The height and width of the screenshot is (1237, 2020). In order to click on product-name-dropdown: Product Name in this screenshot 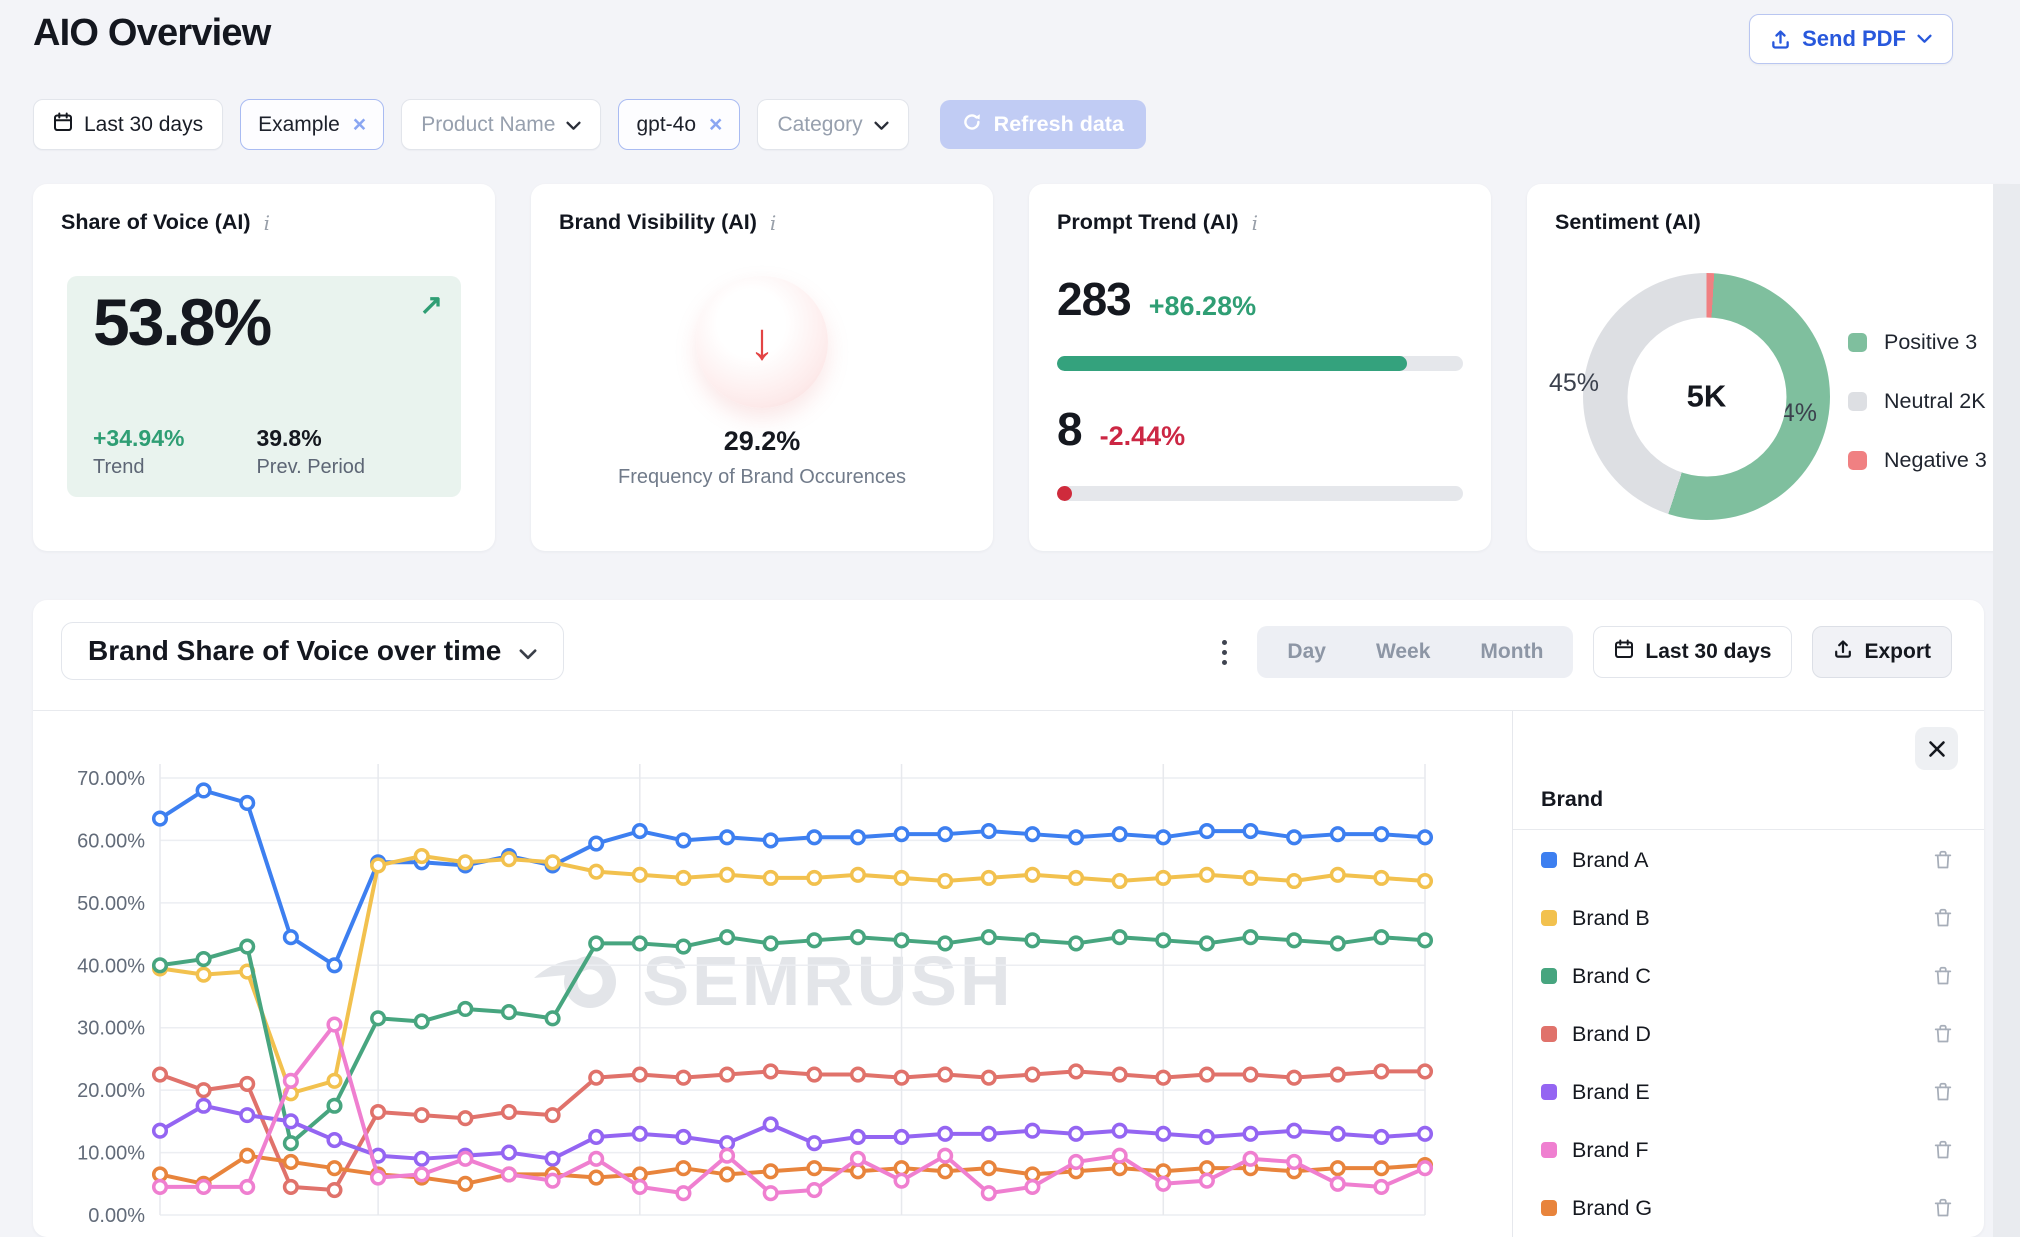, I will do `click(501, 124)`.